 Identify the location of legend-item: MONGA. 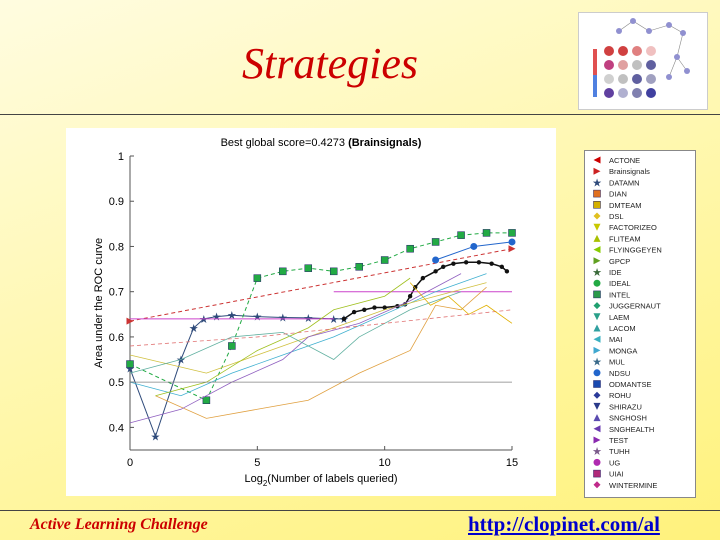
(615, 350).